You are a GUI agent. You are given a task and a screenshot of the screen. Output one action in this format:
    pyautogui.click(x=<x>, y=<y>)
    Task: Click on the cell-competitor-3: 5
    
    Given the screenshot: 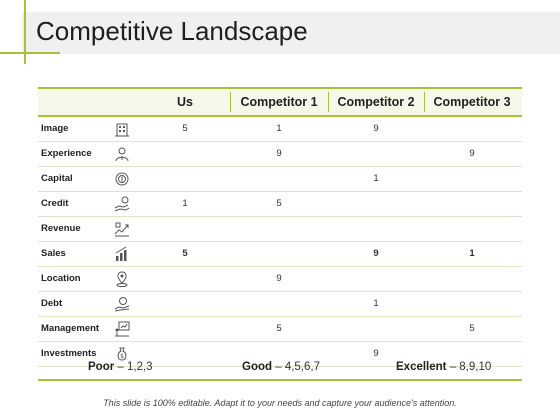 What is the action you would take?
    pyautogui.click(x=472, y=328)
    